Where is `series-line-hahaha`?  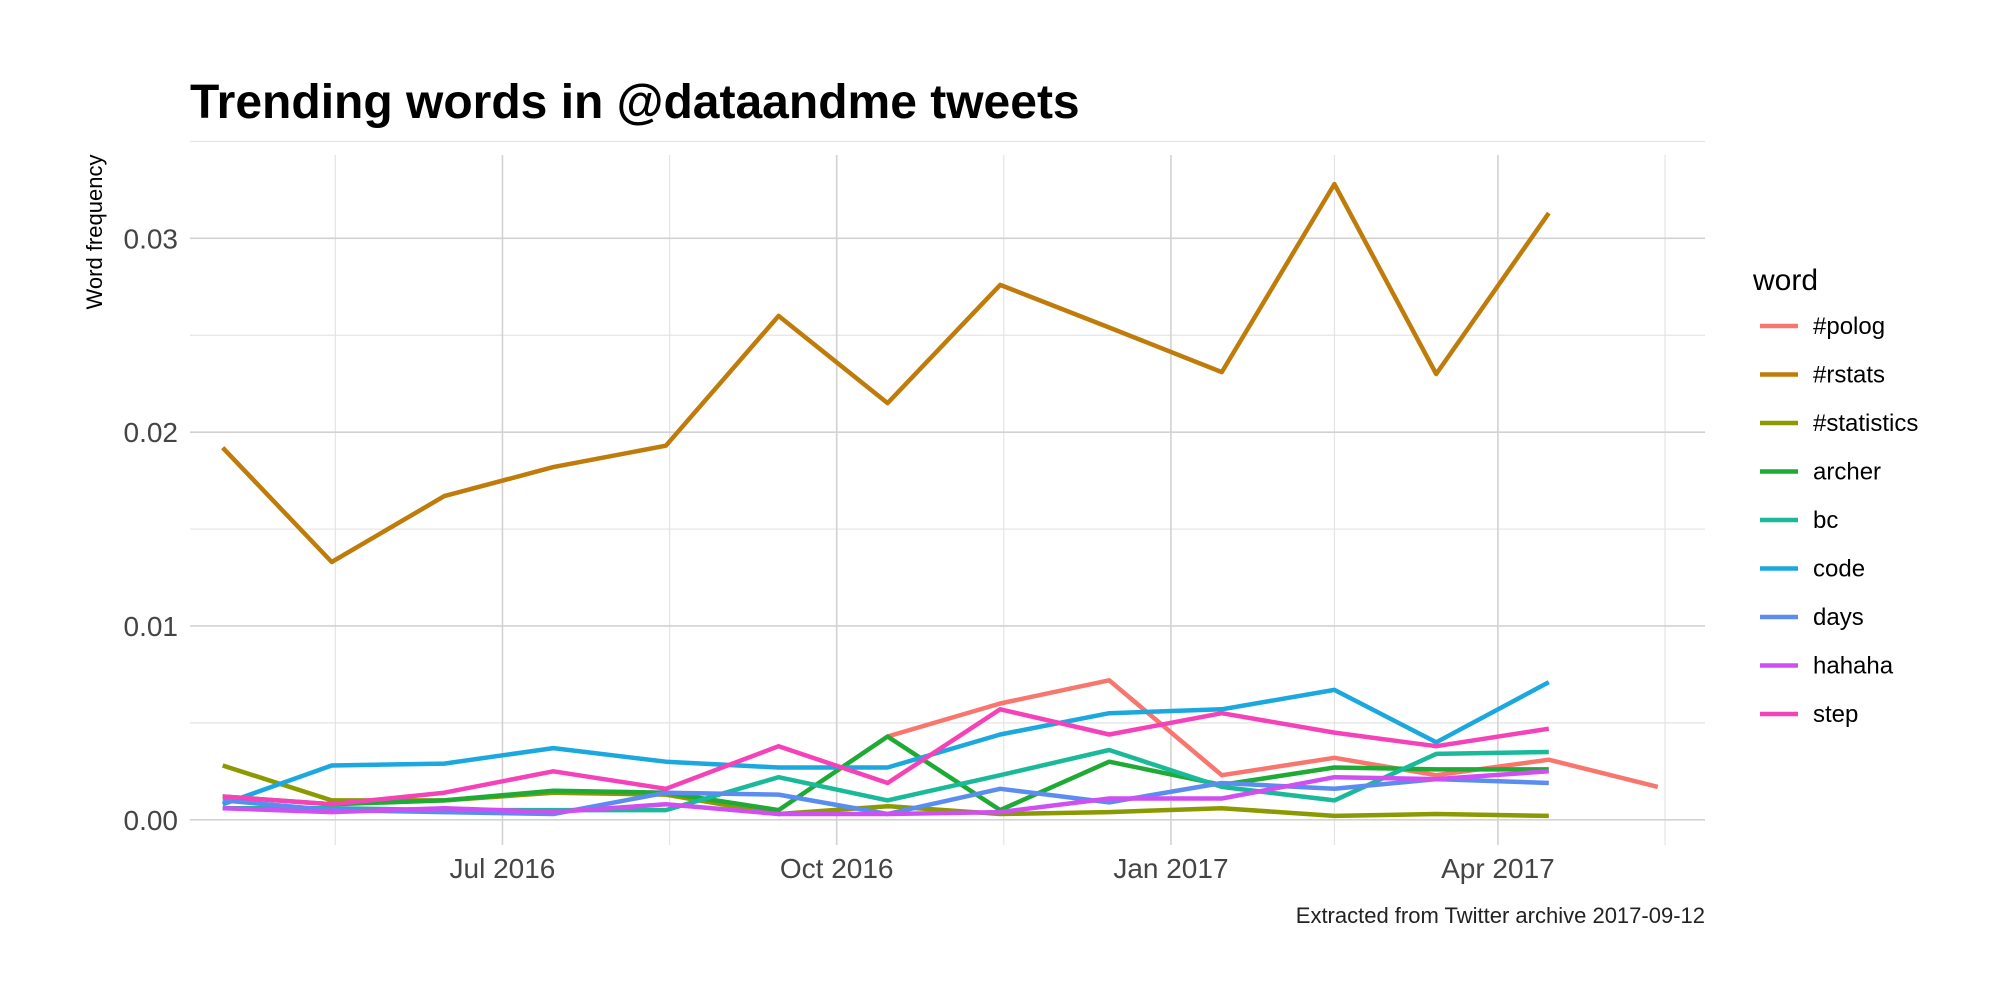 series-line-hahaha is located at coordinates (885, 793).